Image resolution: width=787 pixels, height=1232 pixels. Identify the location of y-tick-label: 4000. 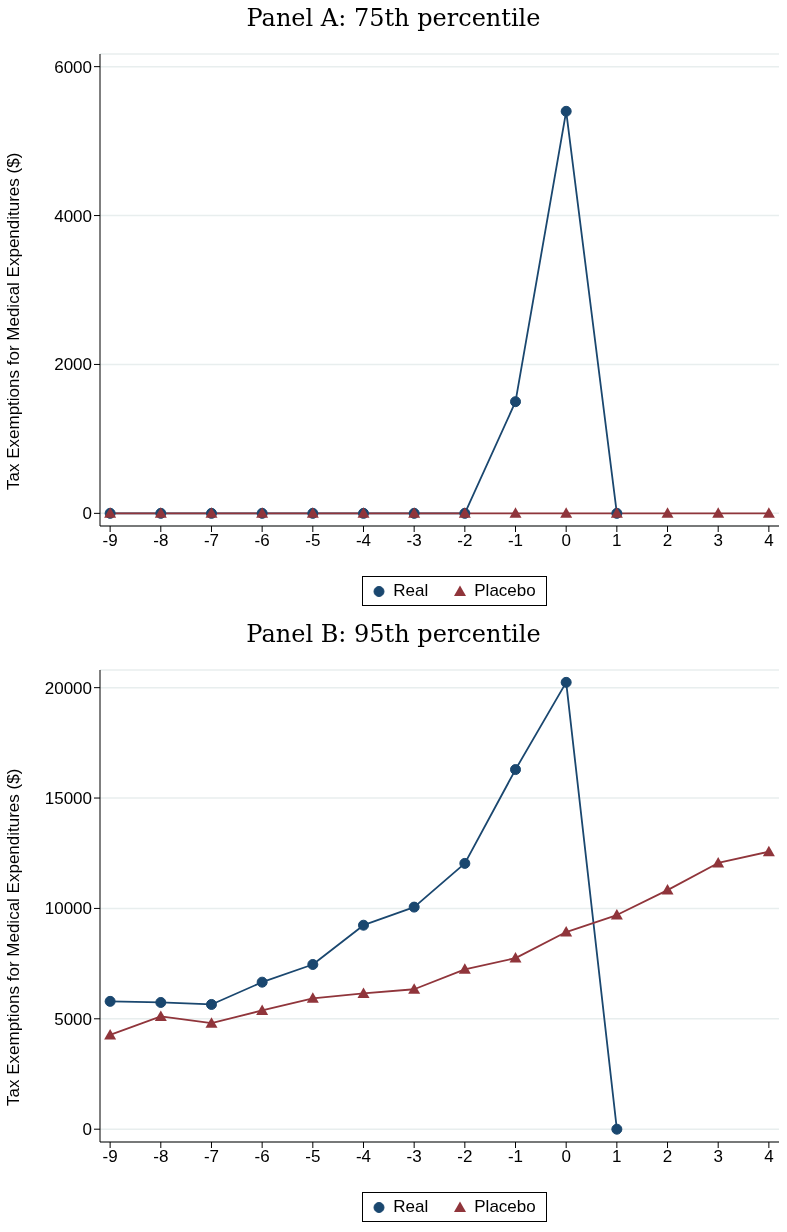
(73, 216).